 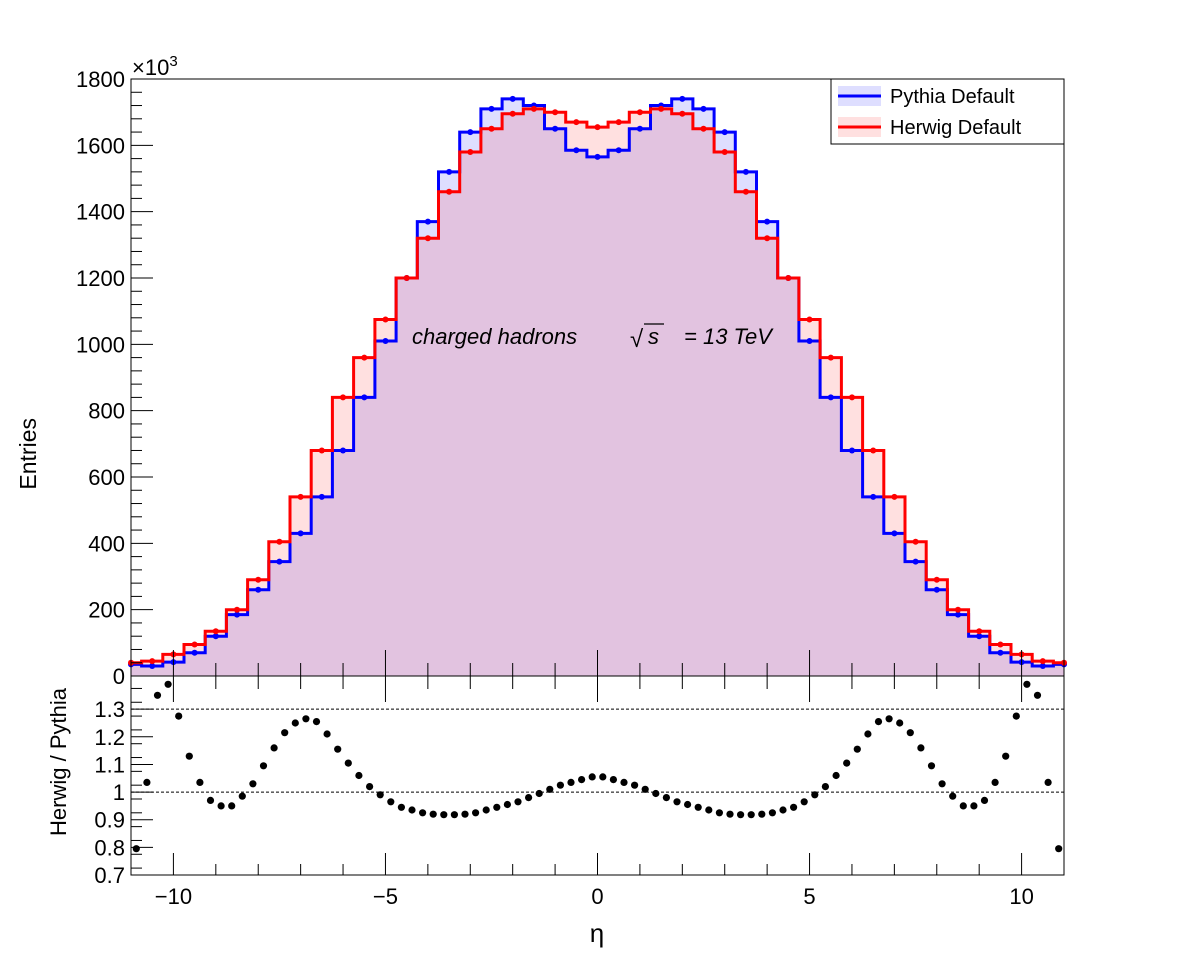 What do you see at coordinates (109, 709) in the screenshot?
I see `y-tick-label: 1.3` at bounding box center [109, 709].